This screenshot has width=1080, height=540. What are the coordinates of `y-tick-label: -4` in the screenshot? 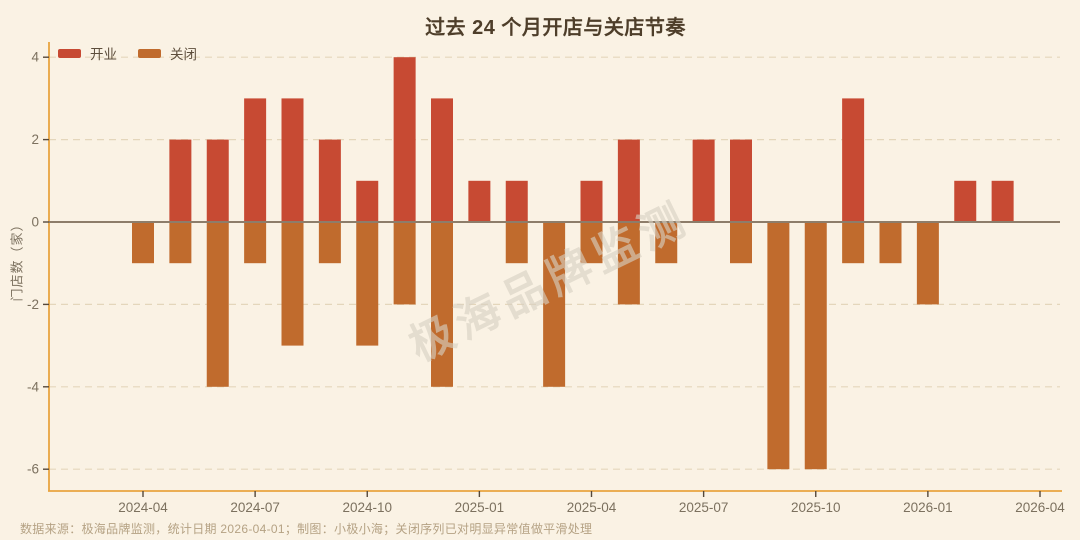 It's located at (33, 386).